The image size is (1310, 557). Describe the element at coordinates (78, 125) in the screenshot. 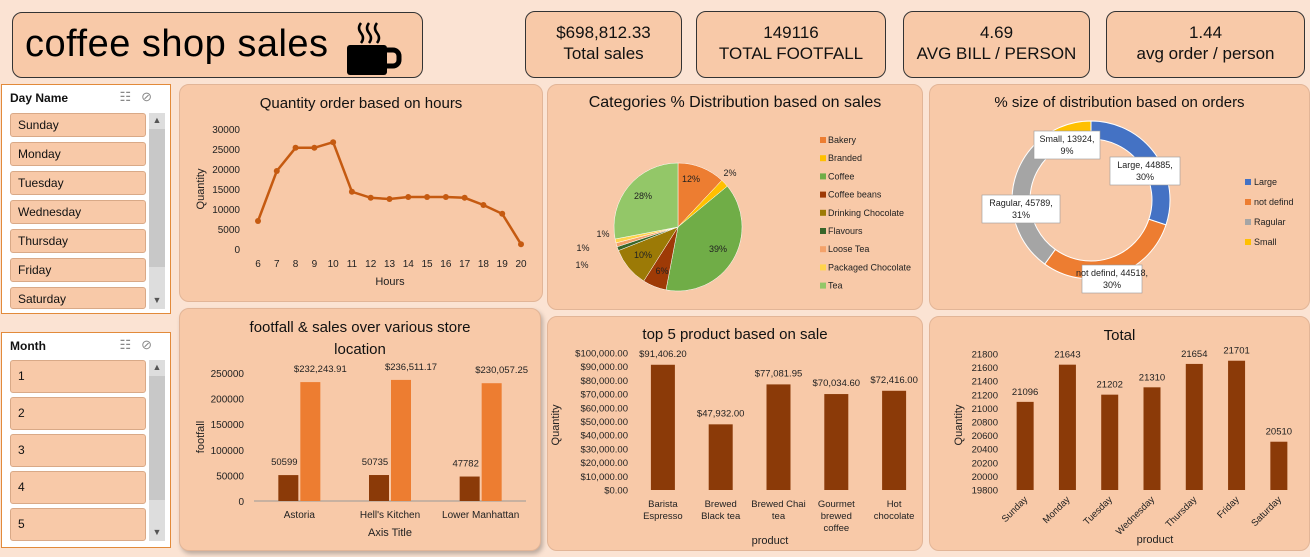

I see `slicer-item-sunday: Sunday` at that location.